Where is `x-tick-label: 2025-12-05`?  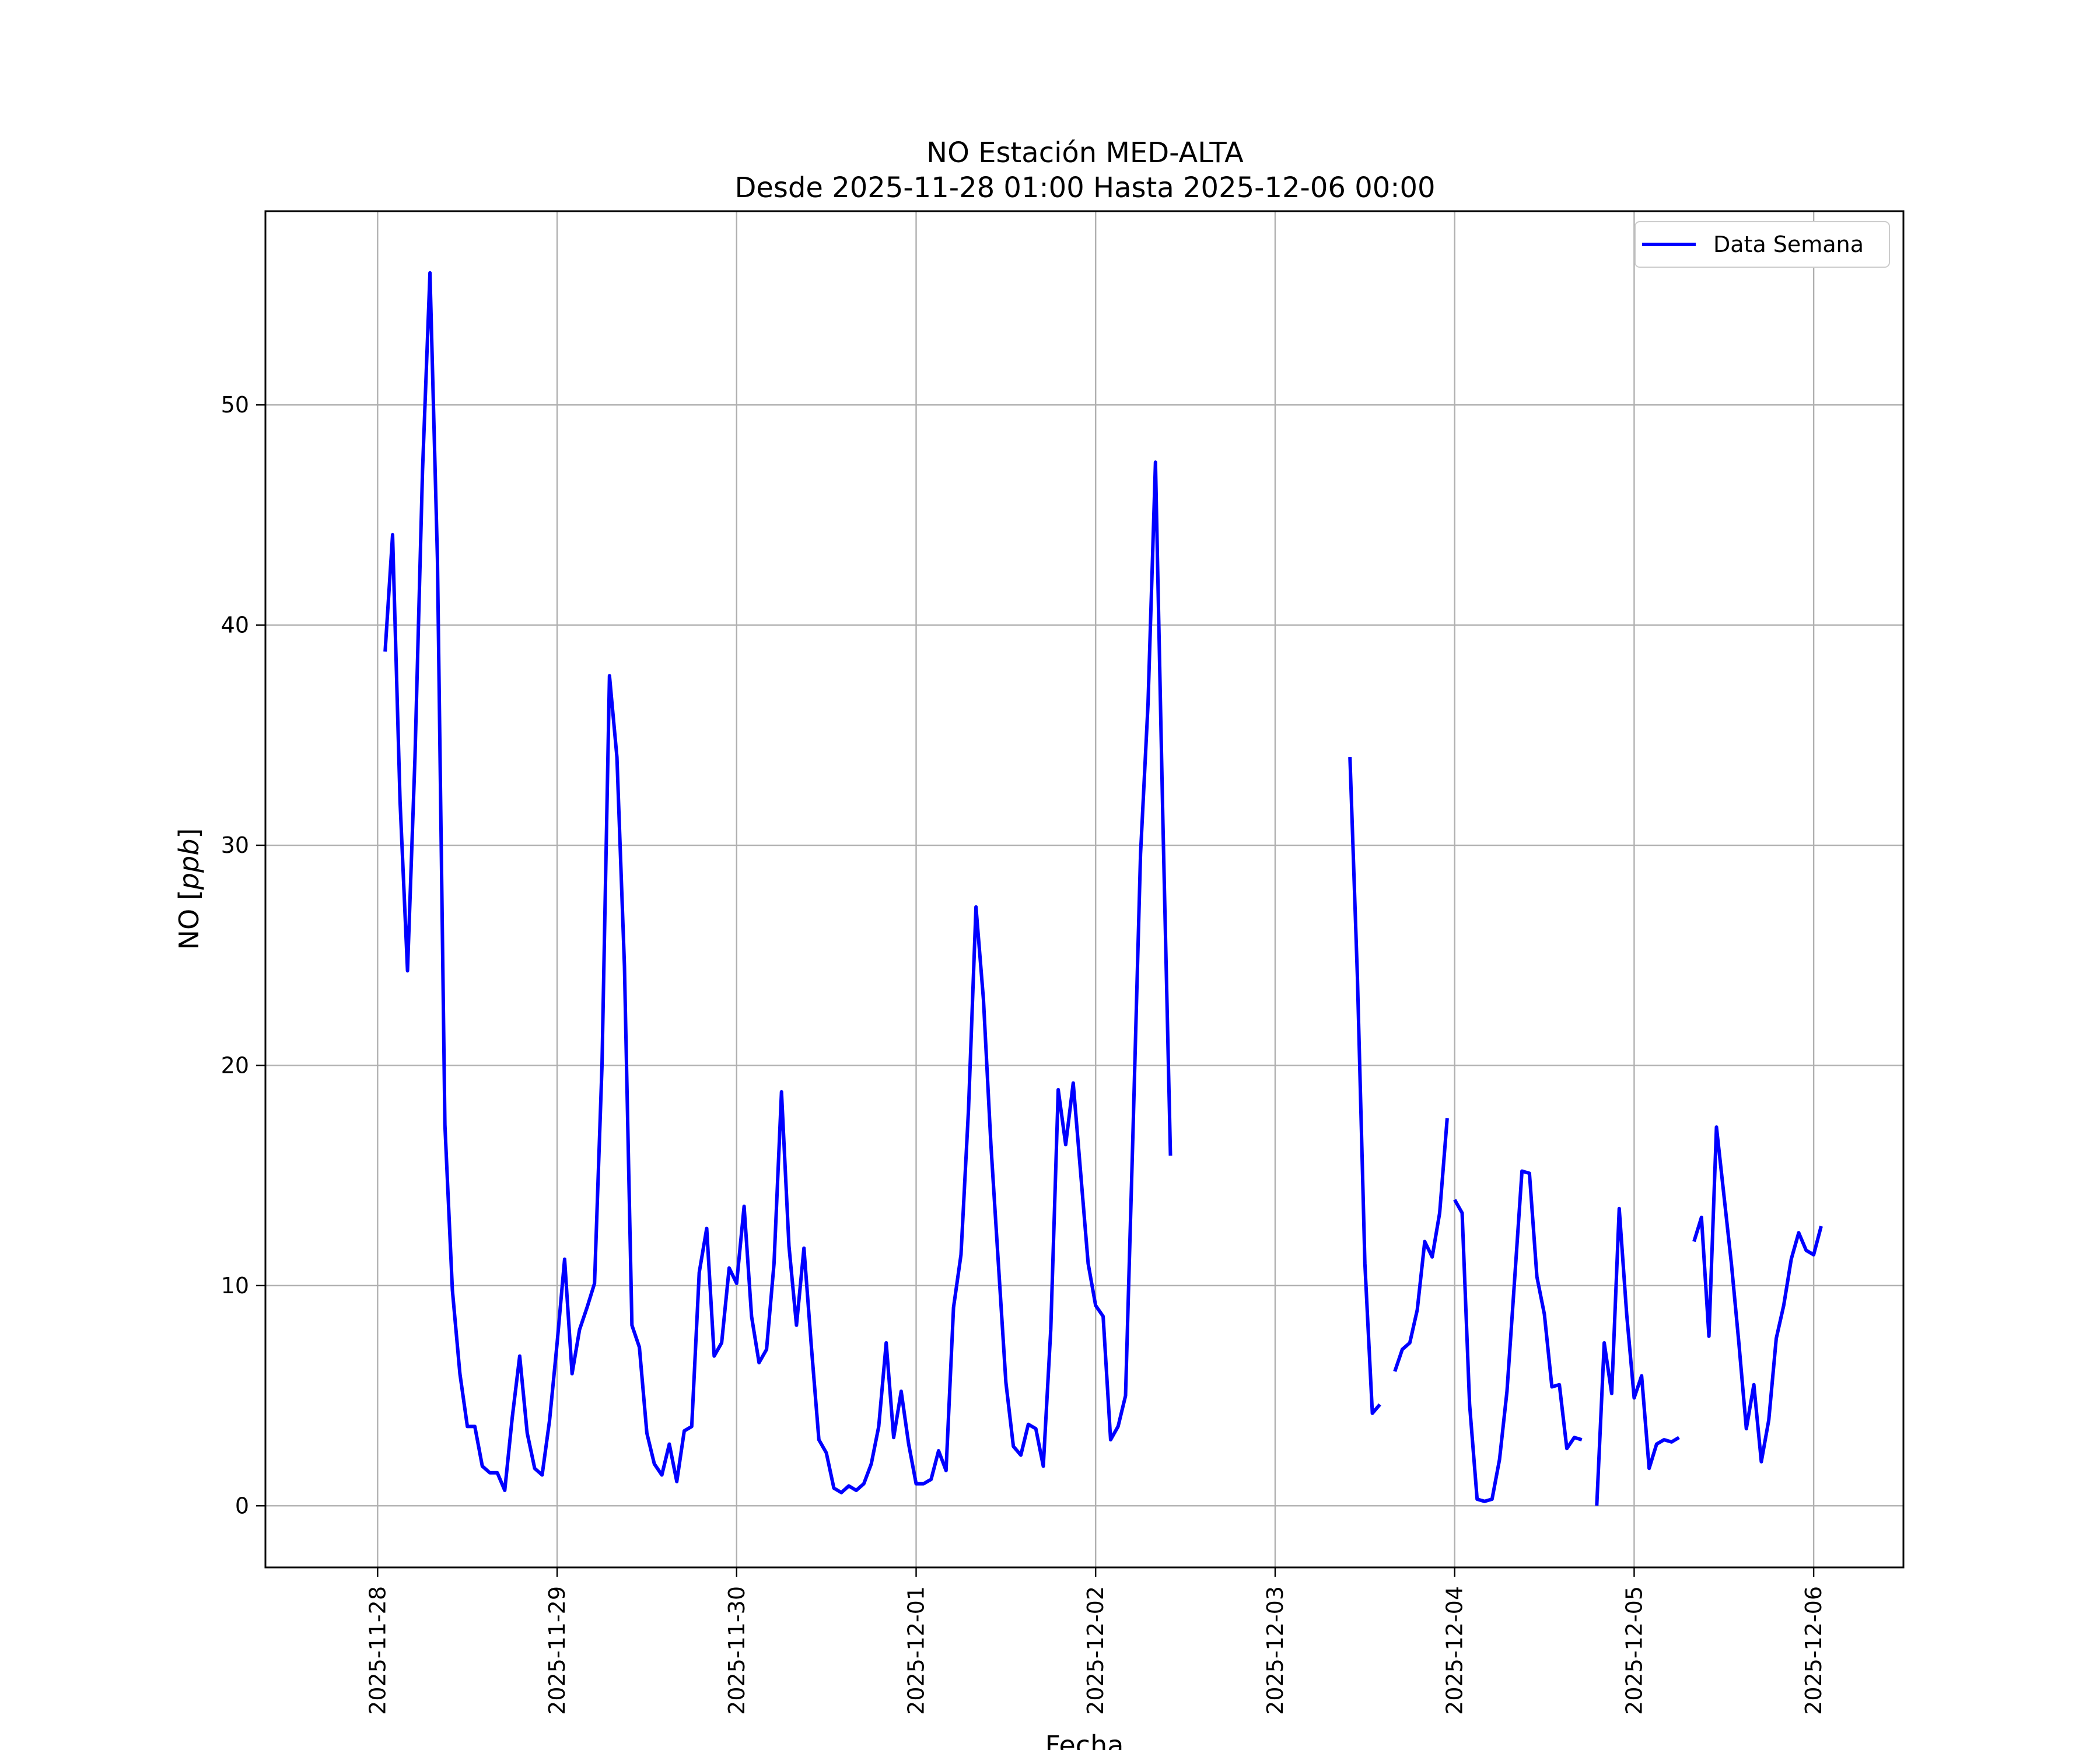
x-tick-label: 2025-12-05 is located at coordinates (1634, 1650).